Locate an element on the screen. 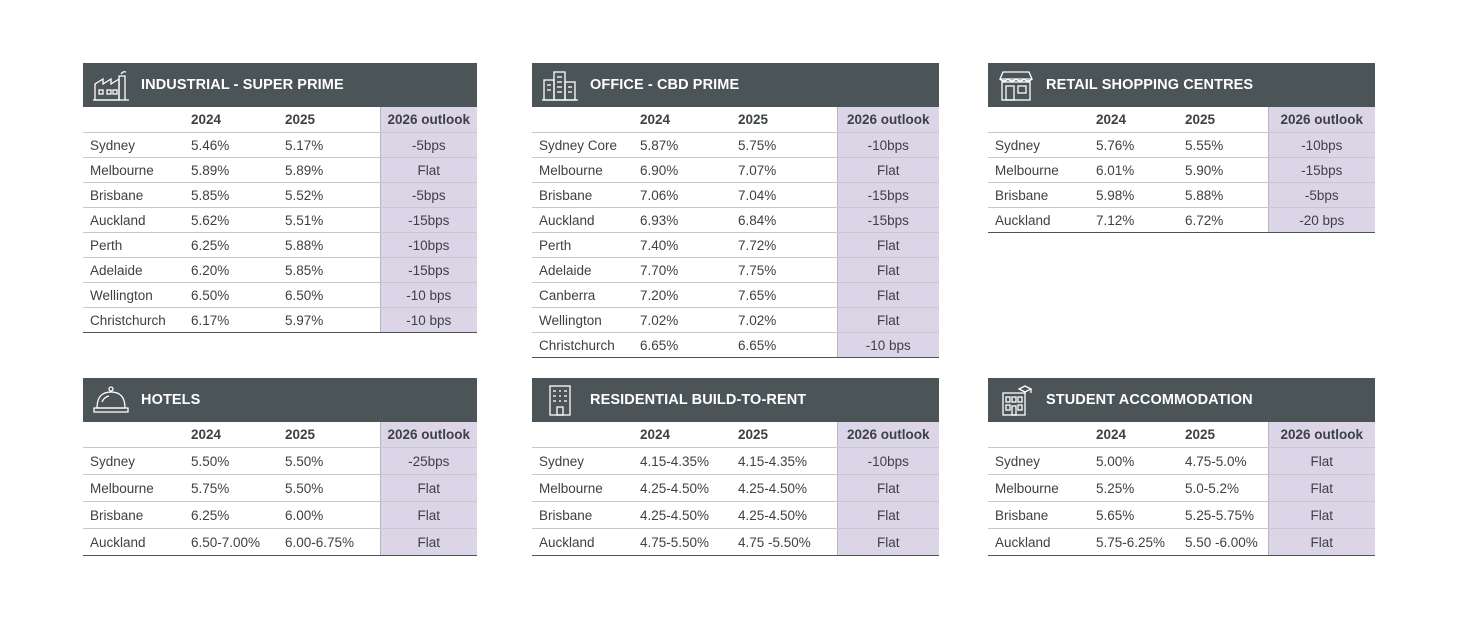  cell-2024: 5.89% is located at coordinates (238, 170).